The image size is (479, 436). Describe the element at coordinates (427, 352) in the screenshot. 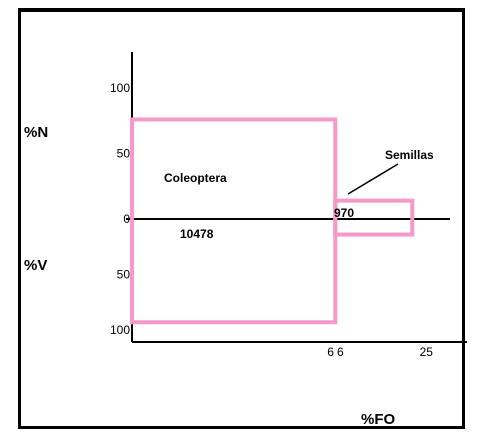

I see `x-tick-25: 25` at that location.